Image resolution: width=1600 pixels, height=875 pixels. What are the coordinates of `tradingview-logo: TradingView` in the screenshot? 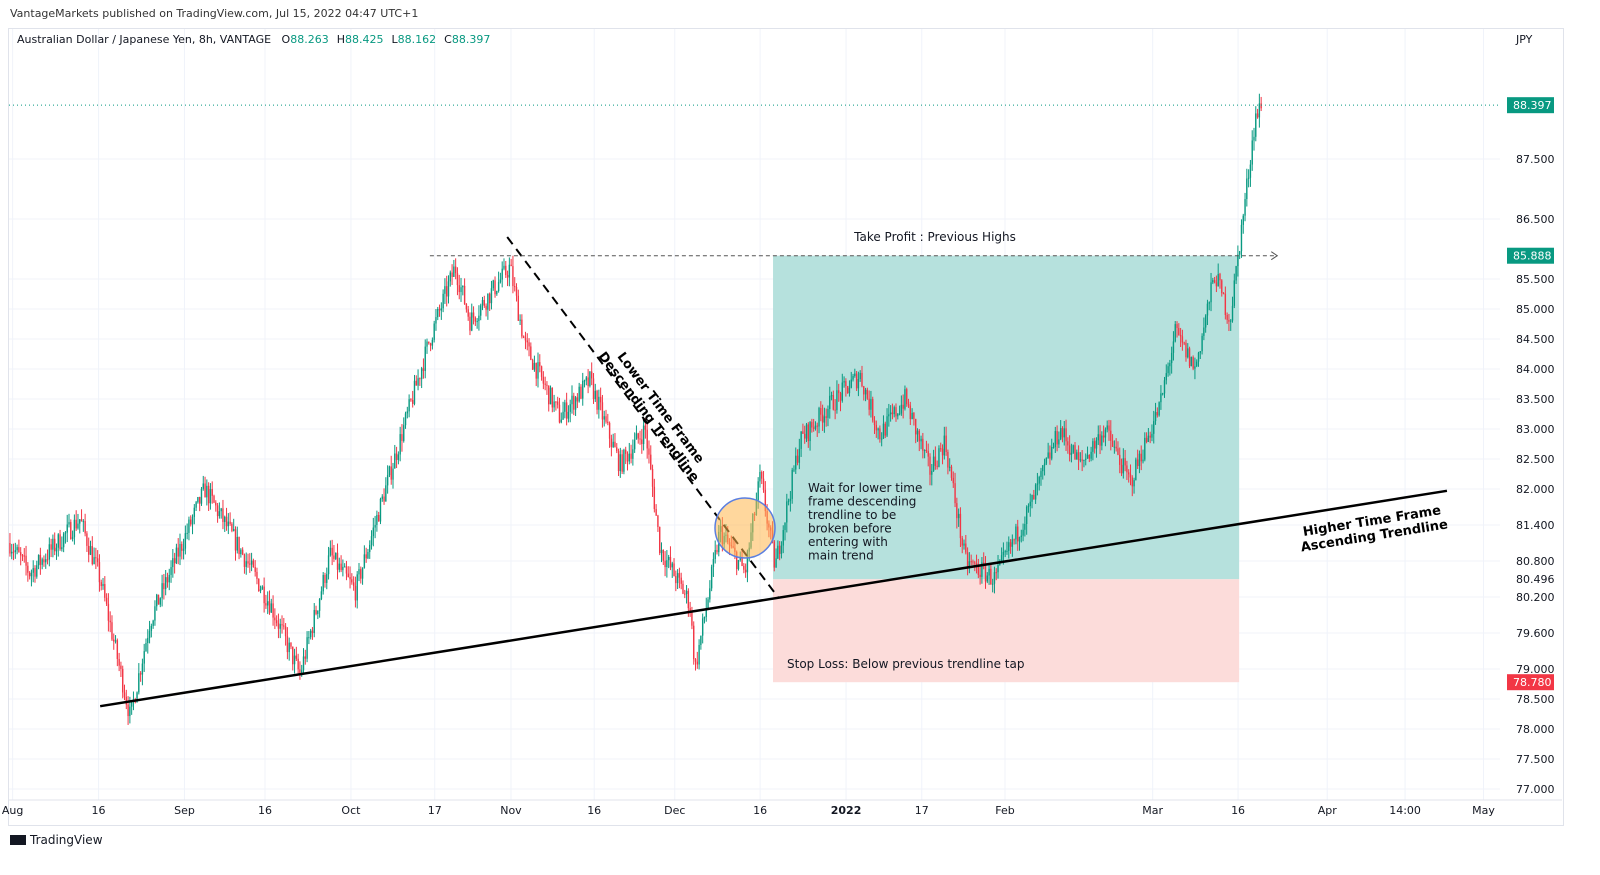 It's located at (56, 840).